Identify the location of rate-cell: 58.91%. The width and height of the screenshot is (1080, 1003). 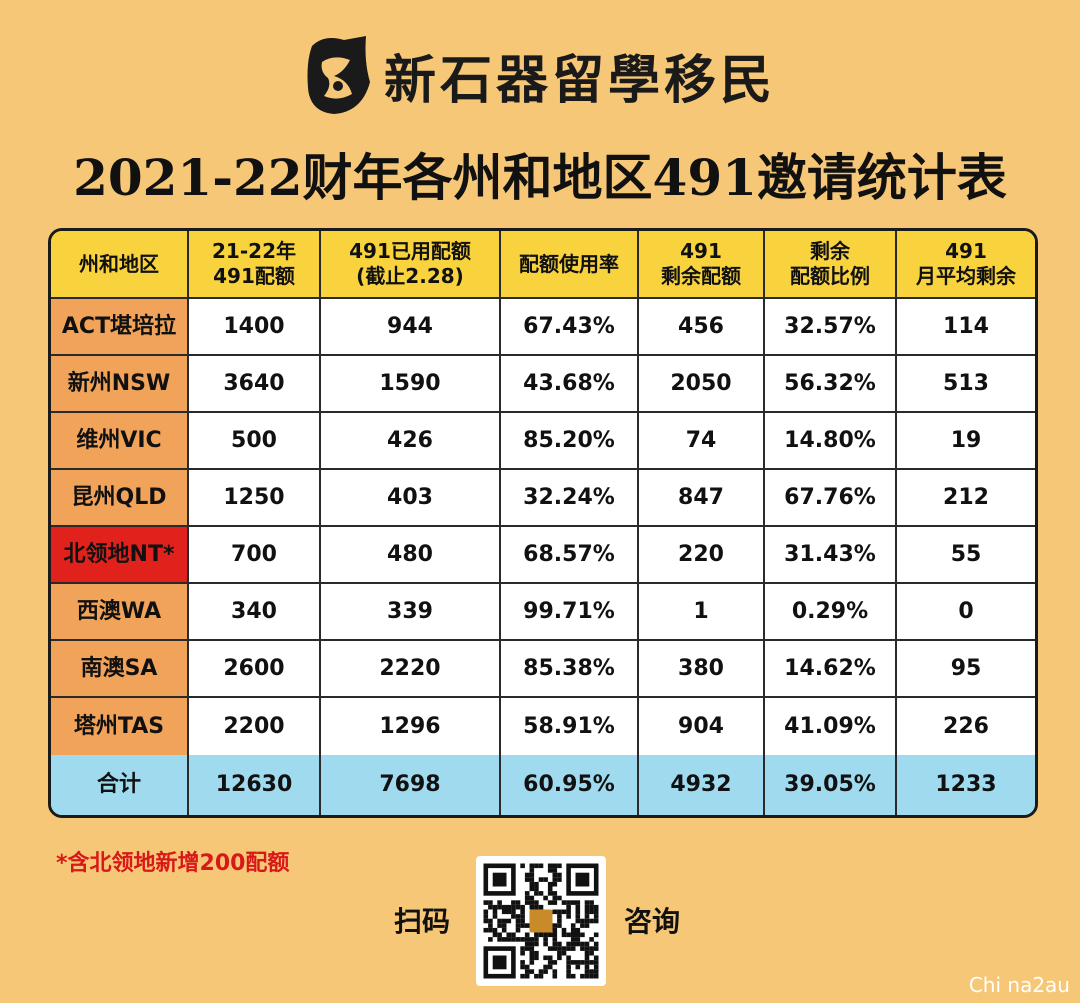
(570, 726).